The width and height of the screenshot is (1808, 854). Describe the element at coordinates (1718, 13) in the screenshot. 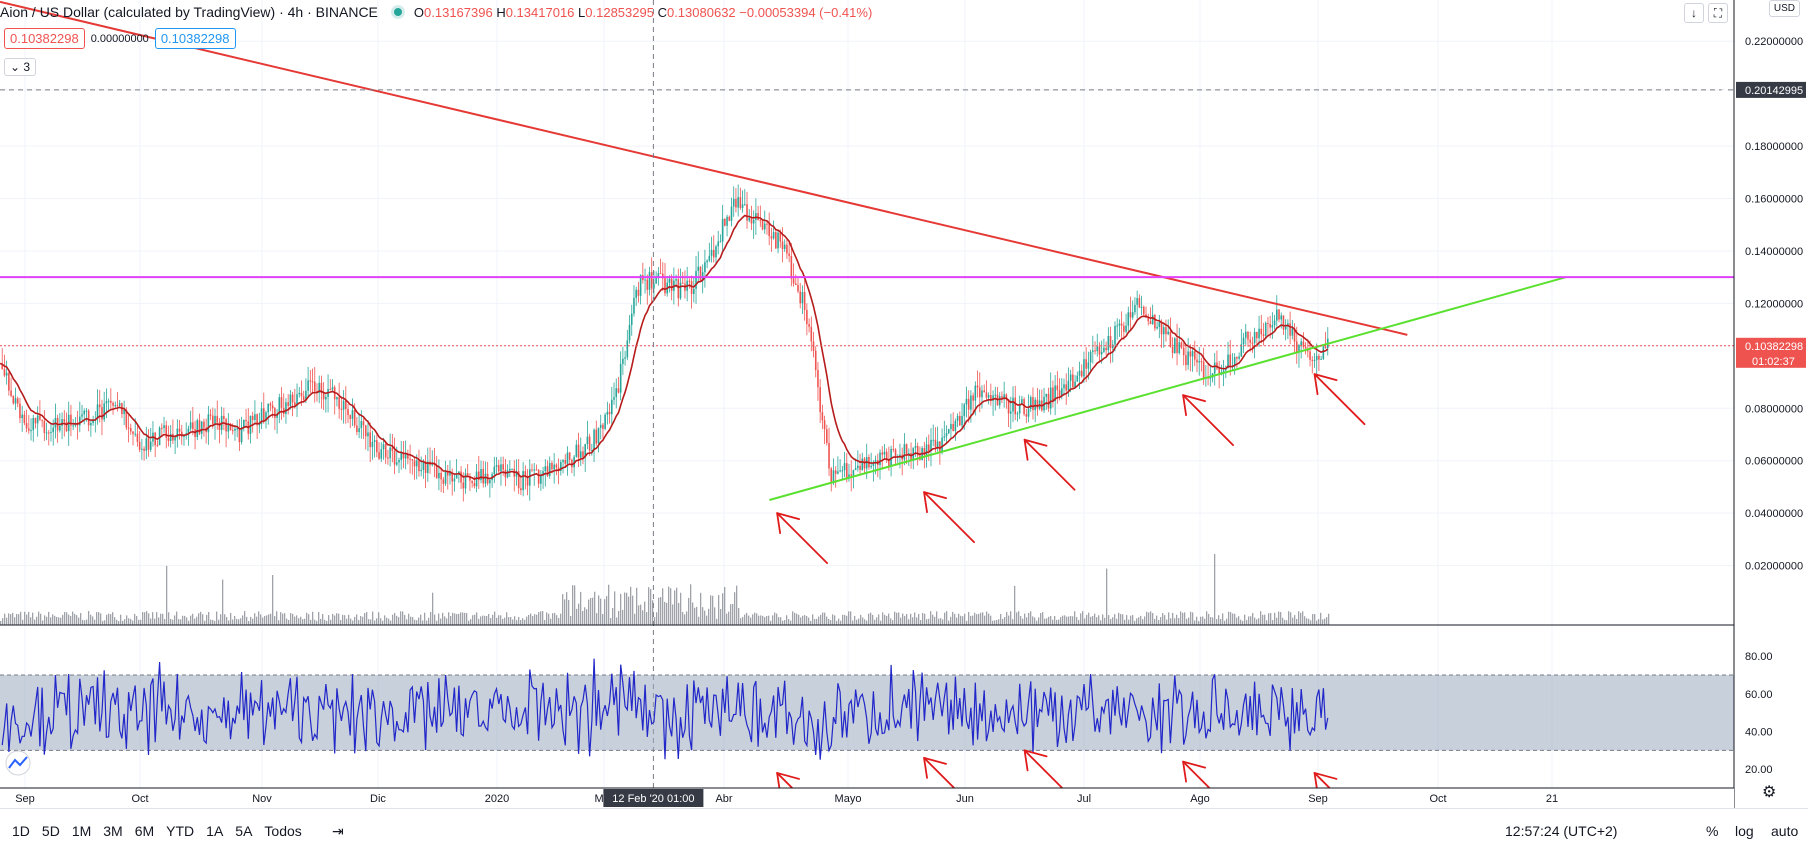

I see `fullscreen-icon: ⛶` at that location.